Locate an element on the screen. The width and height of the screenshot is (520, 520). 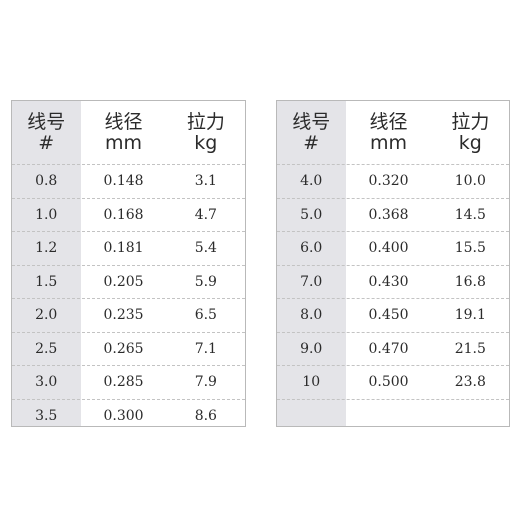
table-row: 4.0 0.320 10.0 is located at coordinates (393, 182).